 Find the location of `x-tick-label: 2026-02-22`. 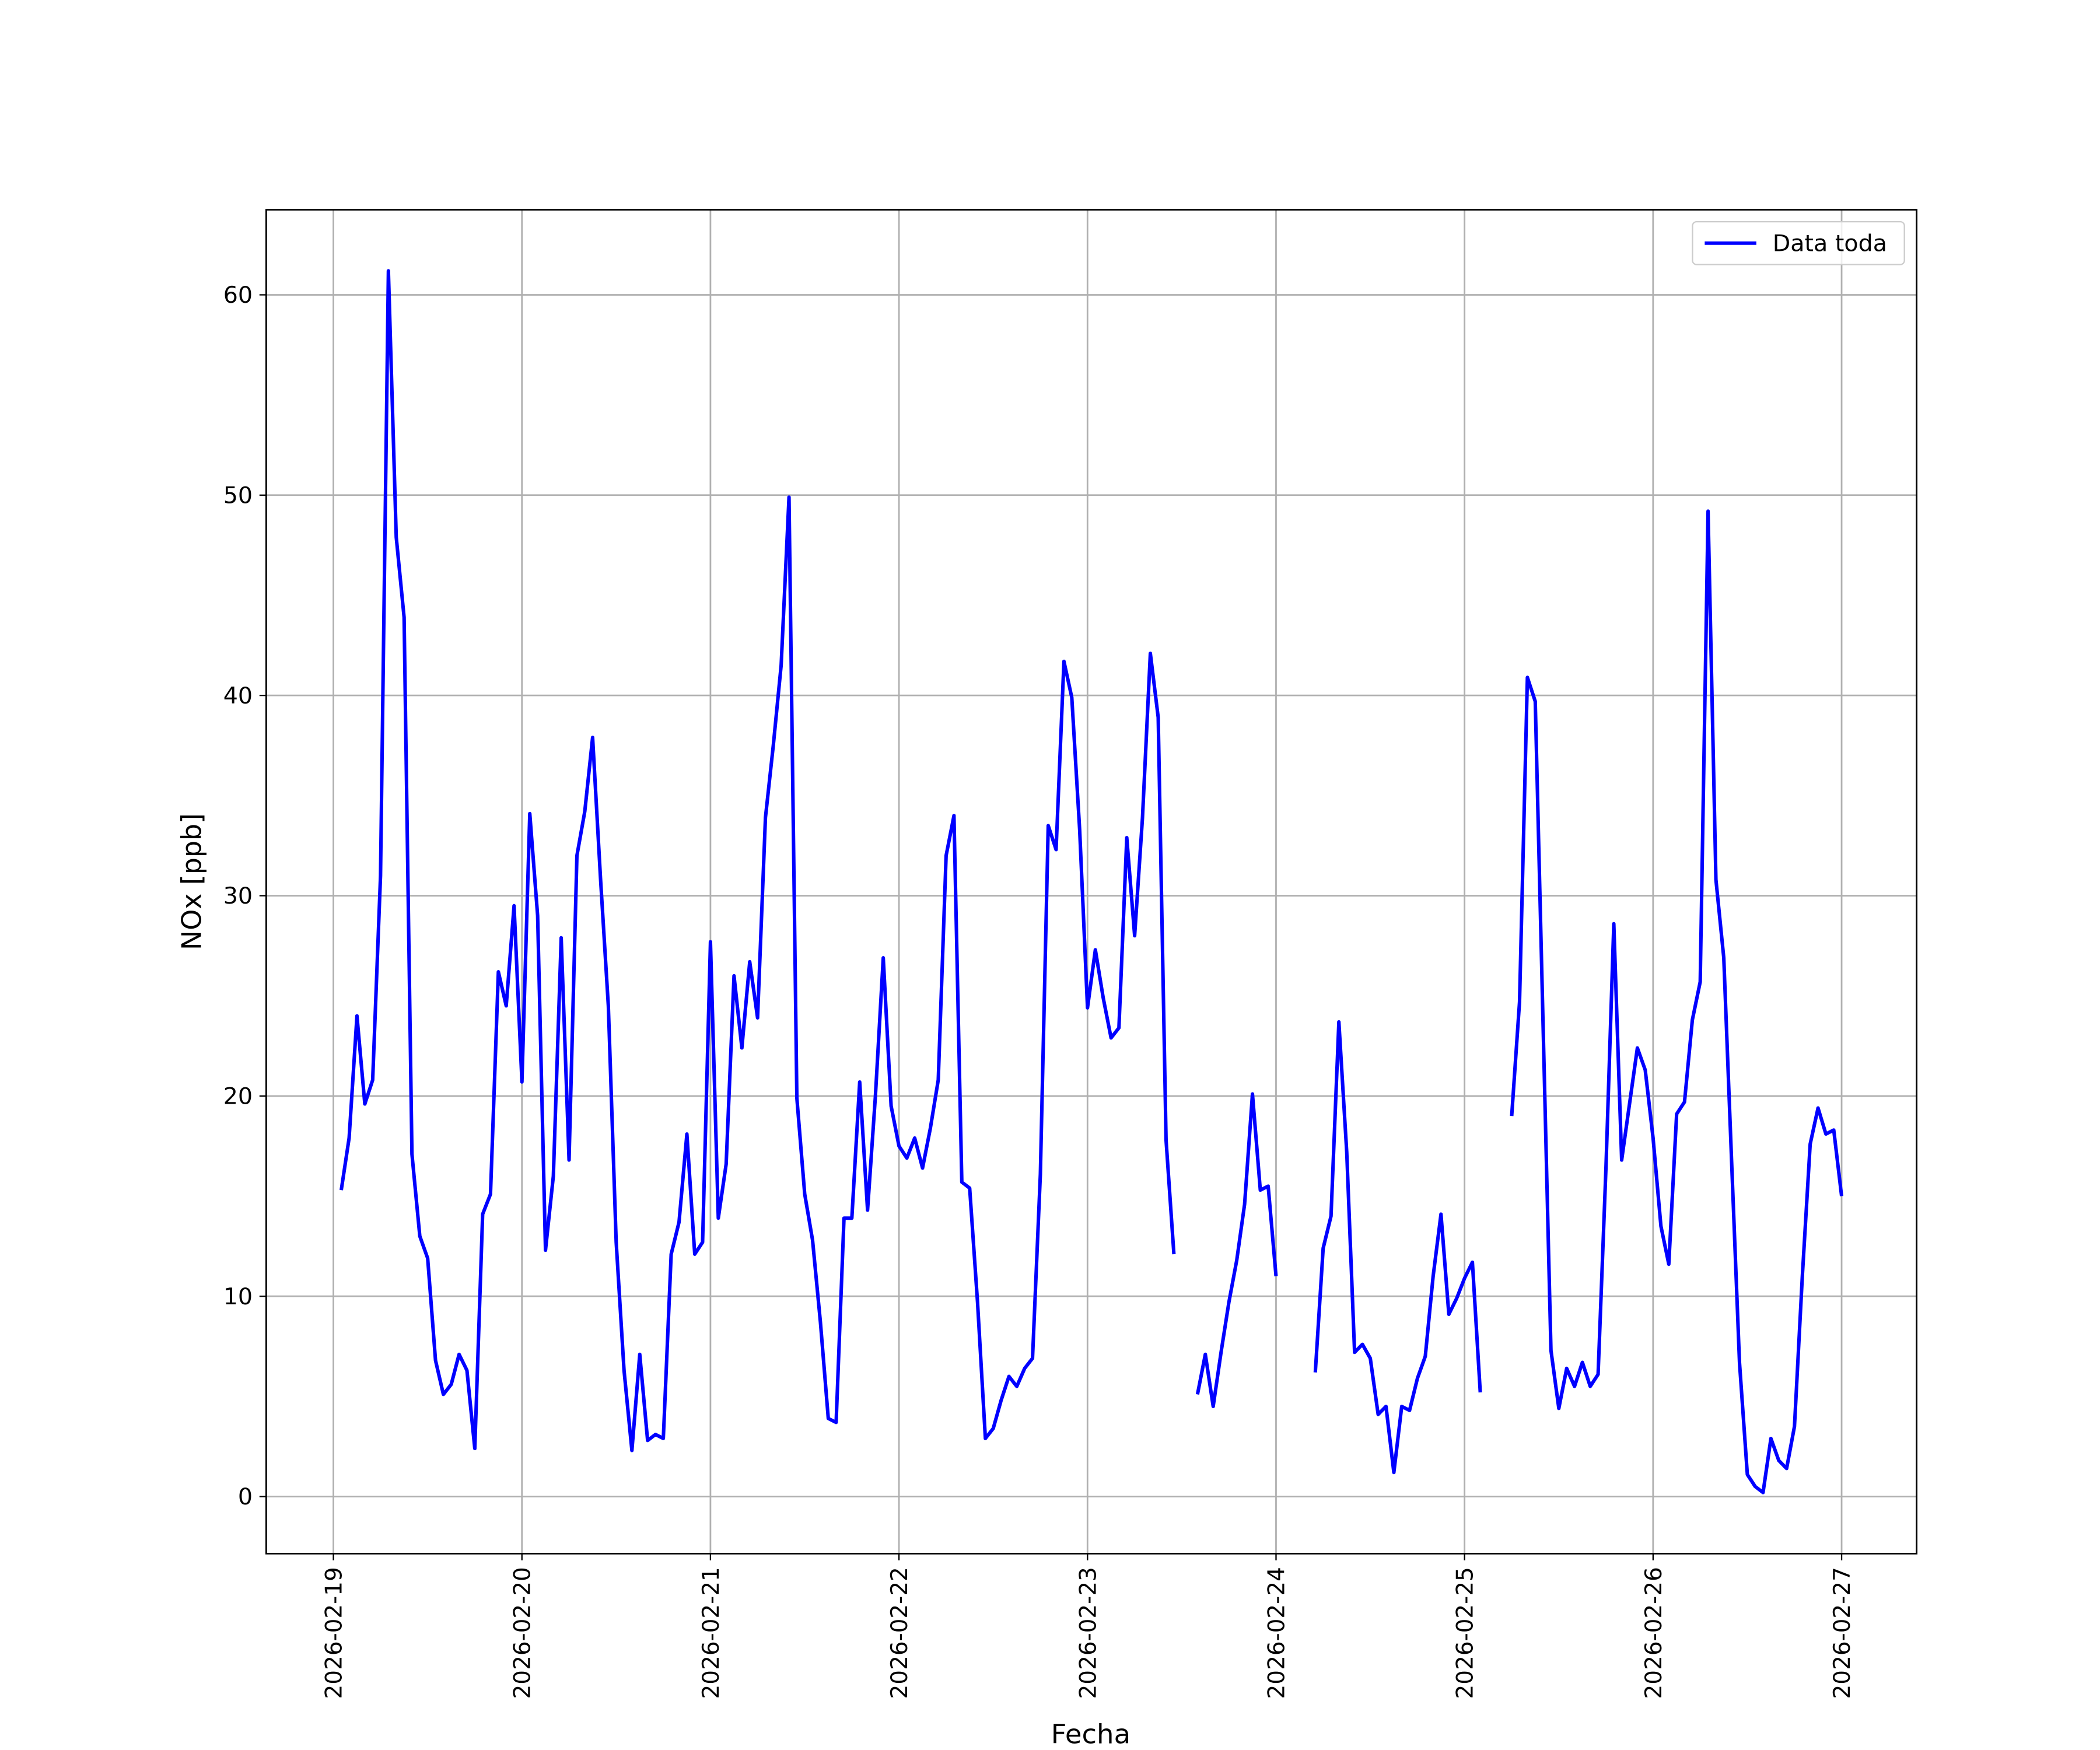

x-tick-label: 2026-02-22 is located at coordinates (900, 1633).